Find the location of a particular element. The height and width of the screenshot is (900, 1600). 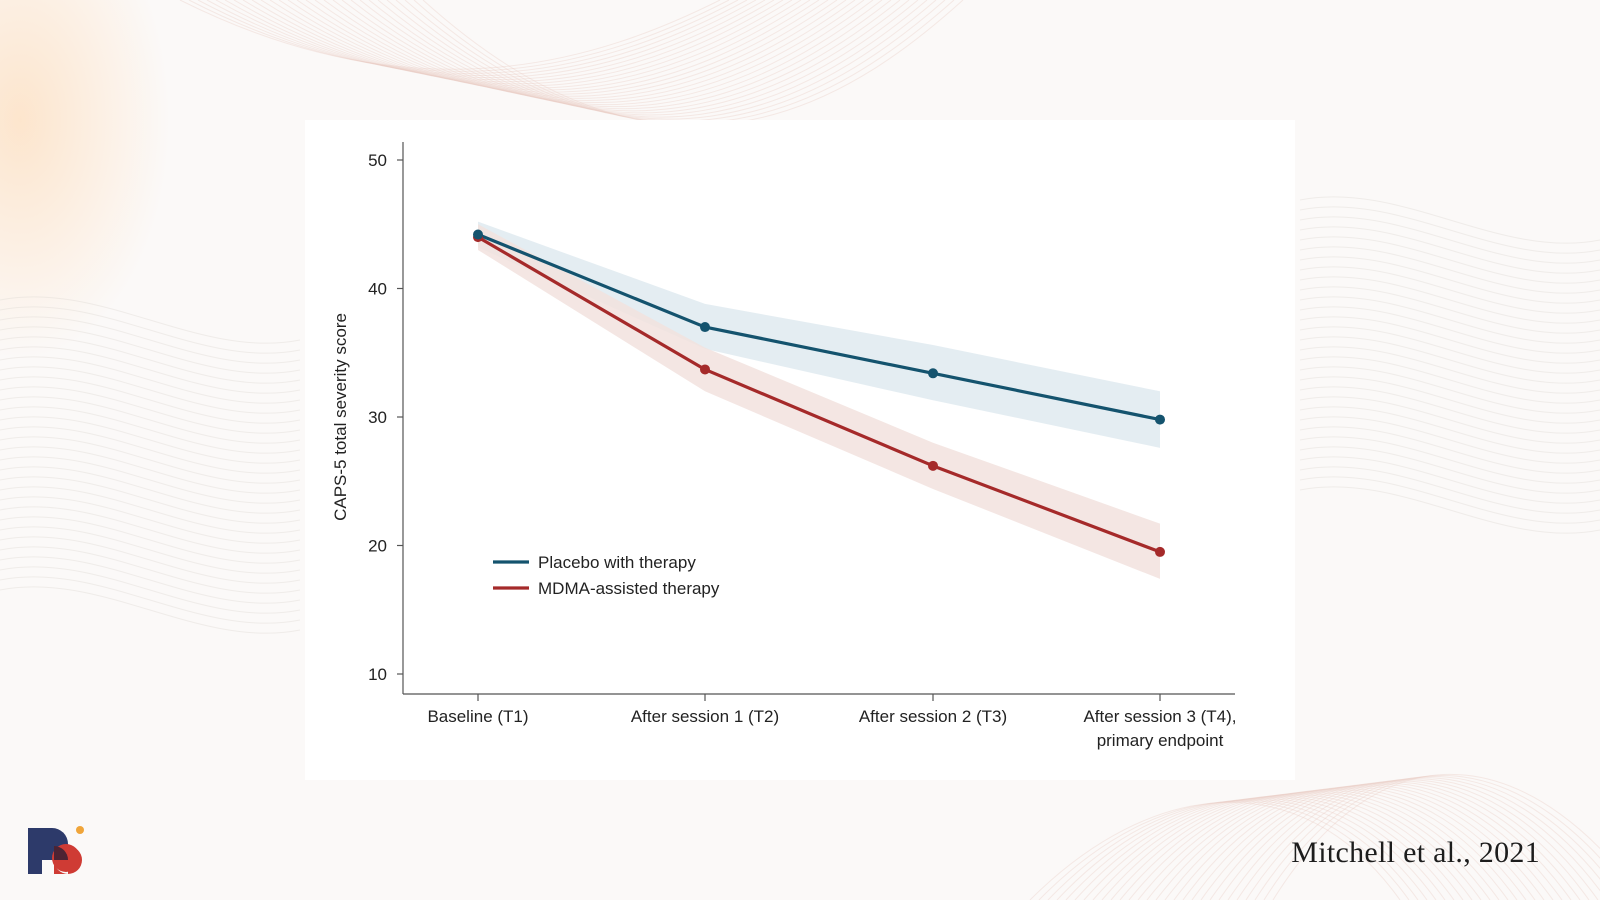

series-line-placebo is located at coordinates (819, 327).